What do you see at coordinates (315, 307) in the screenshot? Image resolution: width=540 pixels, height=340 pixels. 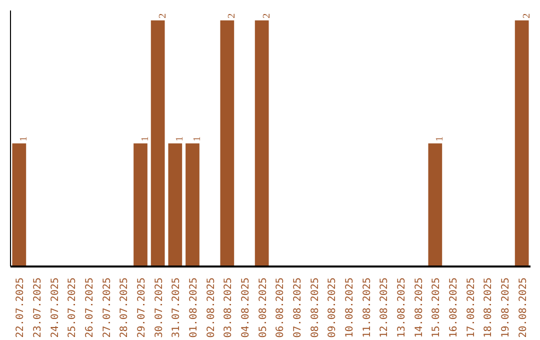 I see `x-tick-label: 08.08.2025` at bounding box center [315, 307].